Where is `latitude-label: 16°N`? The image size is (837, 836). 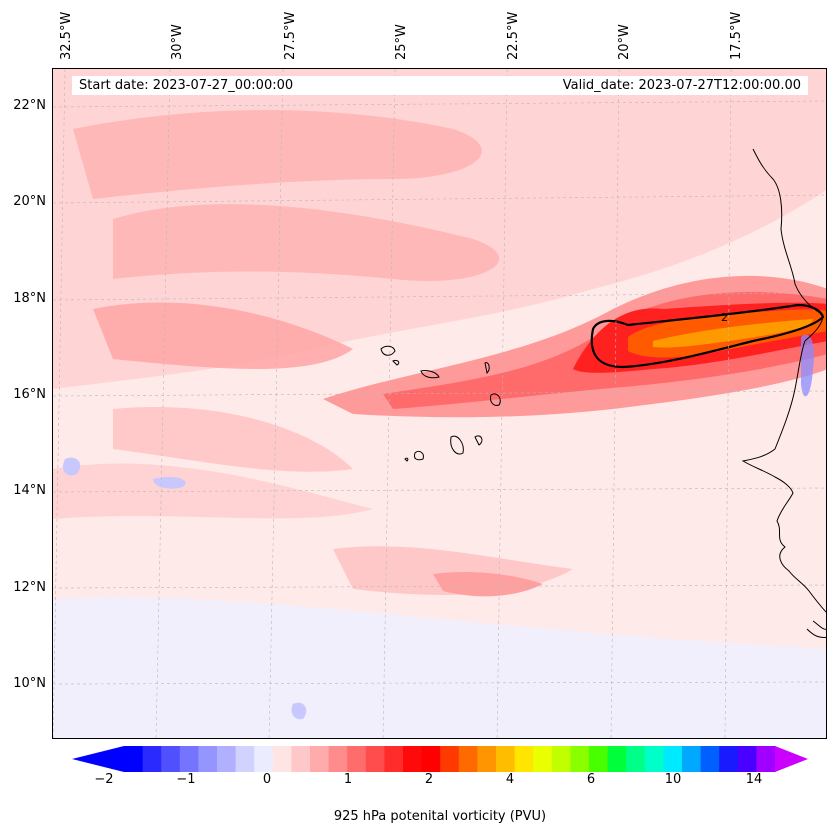 latitude-label: 16°N is located at coordinates (29, 394).